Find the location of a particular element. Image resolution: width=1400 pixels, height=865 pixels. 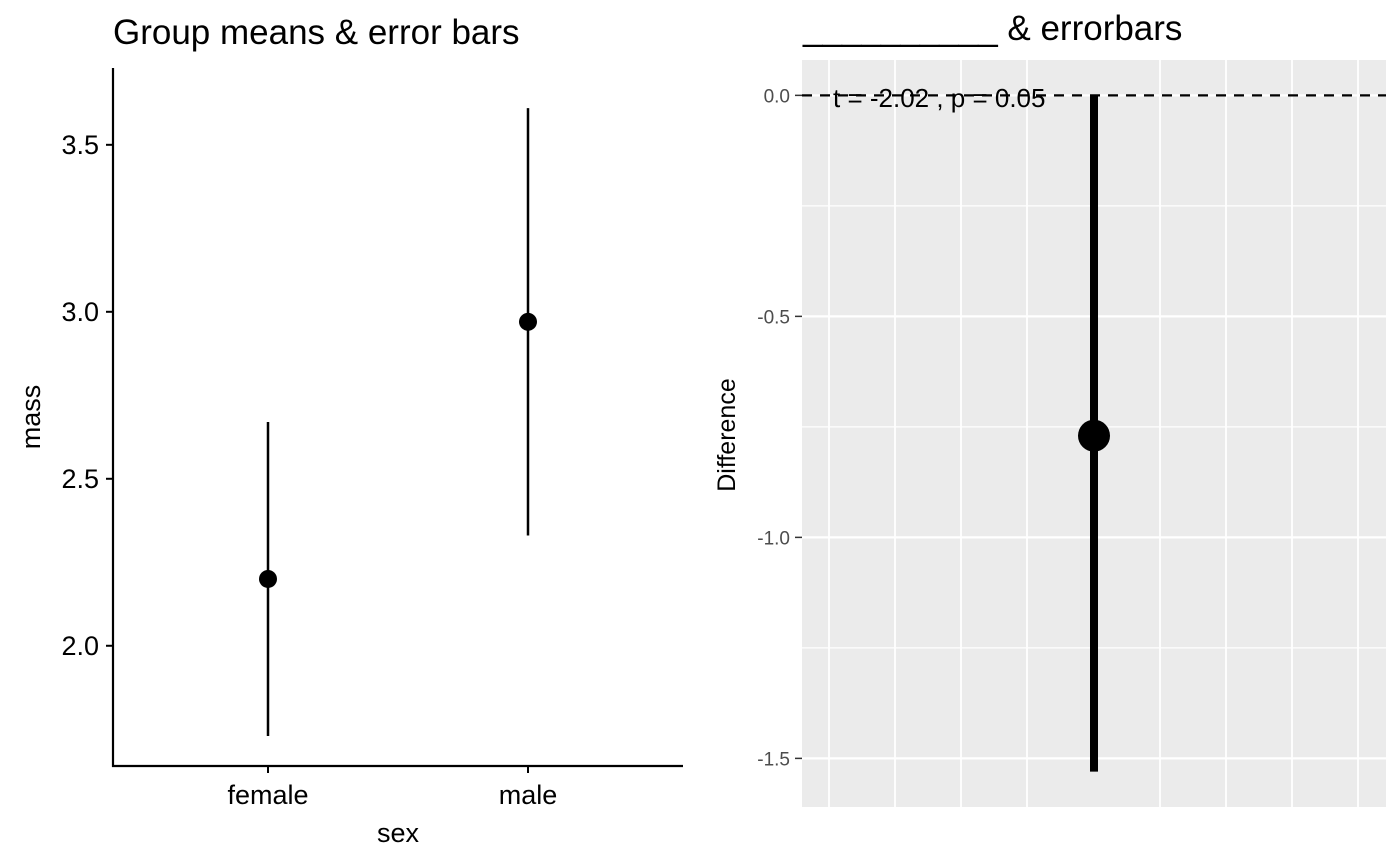

left-x-ticks: female male is located at coordinates (392, 788).